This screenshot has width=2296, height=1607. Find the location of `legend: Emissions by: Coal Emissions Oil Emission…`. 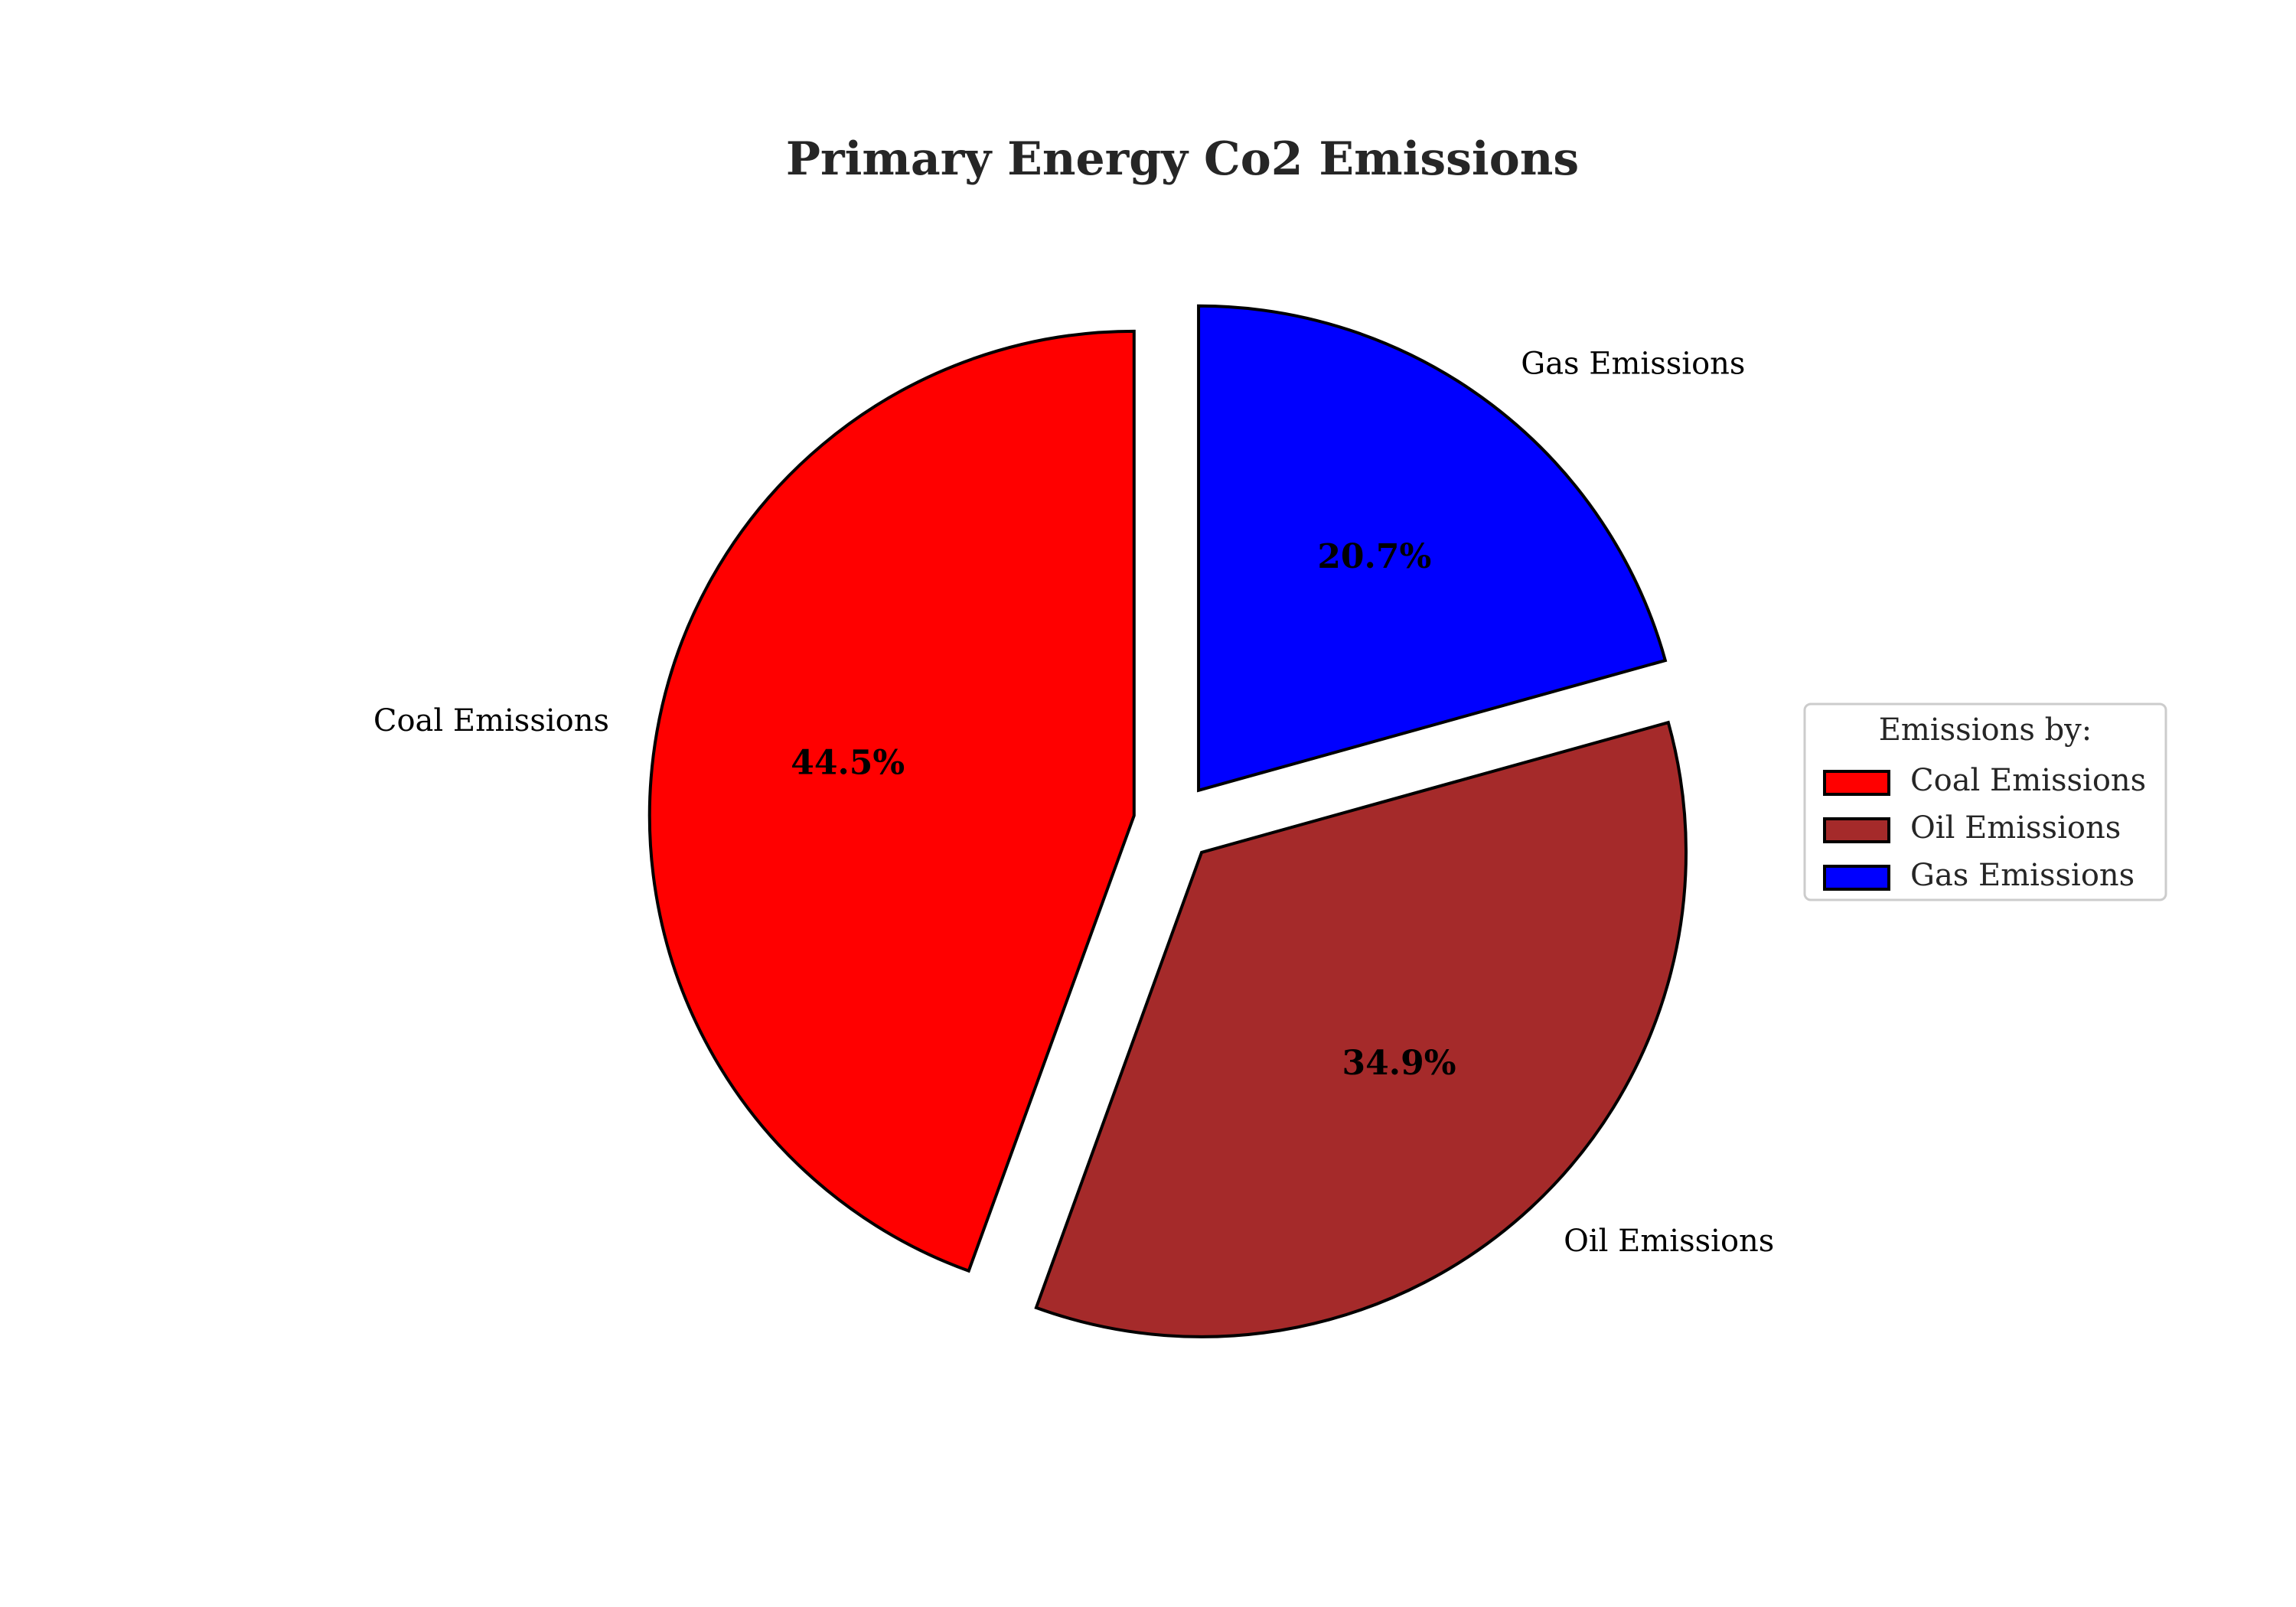

legend: Emissions by: Coal Emissions Oil Emission… is located at coordinates (1985, 802).